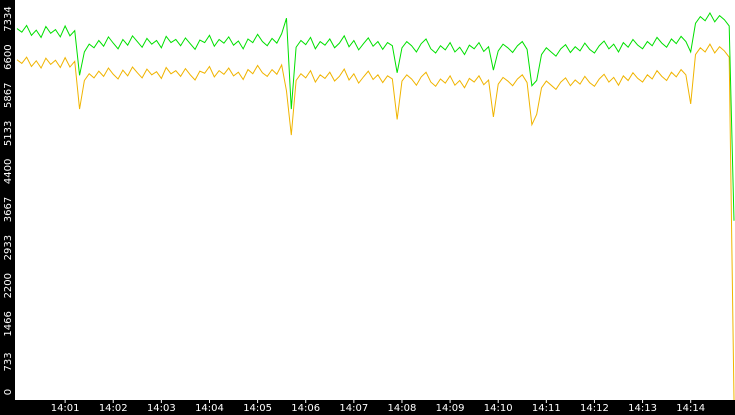  What do you see at coordinates (257, 408) in the screenshot?
I see `x-tick-label: 14:05` at bounding box center [257, 408].